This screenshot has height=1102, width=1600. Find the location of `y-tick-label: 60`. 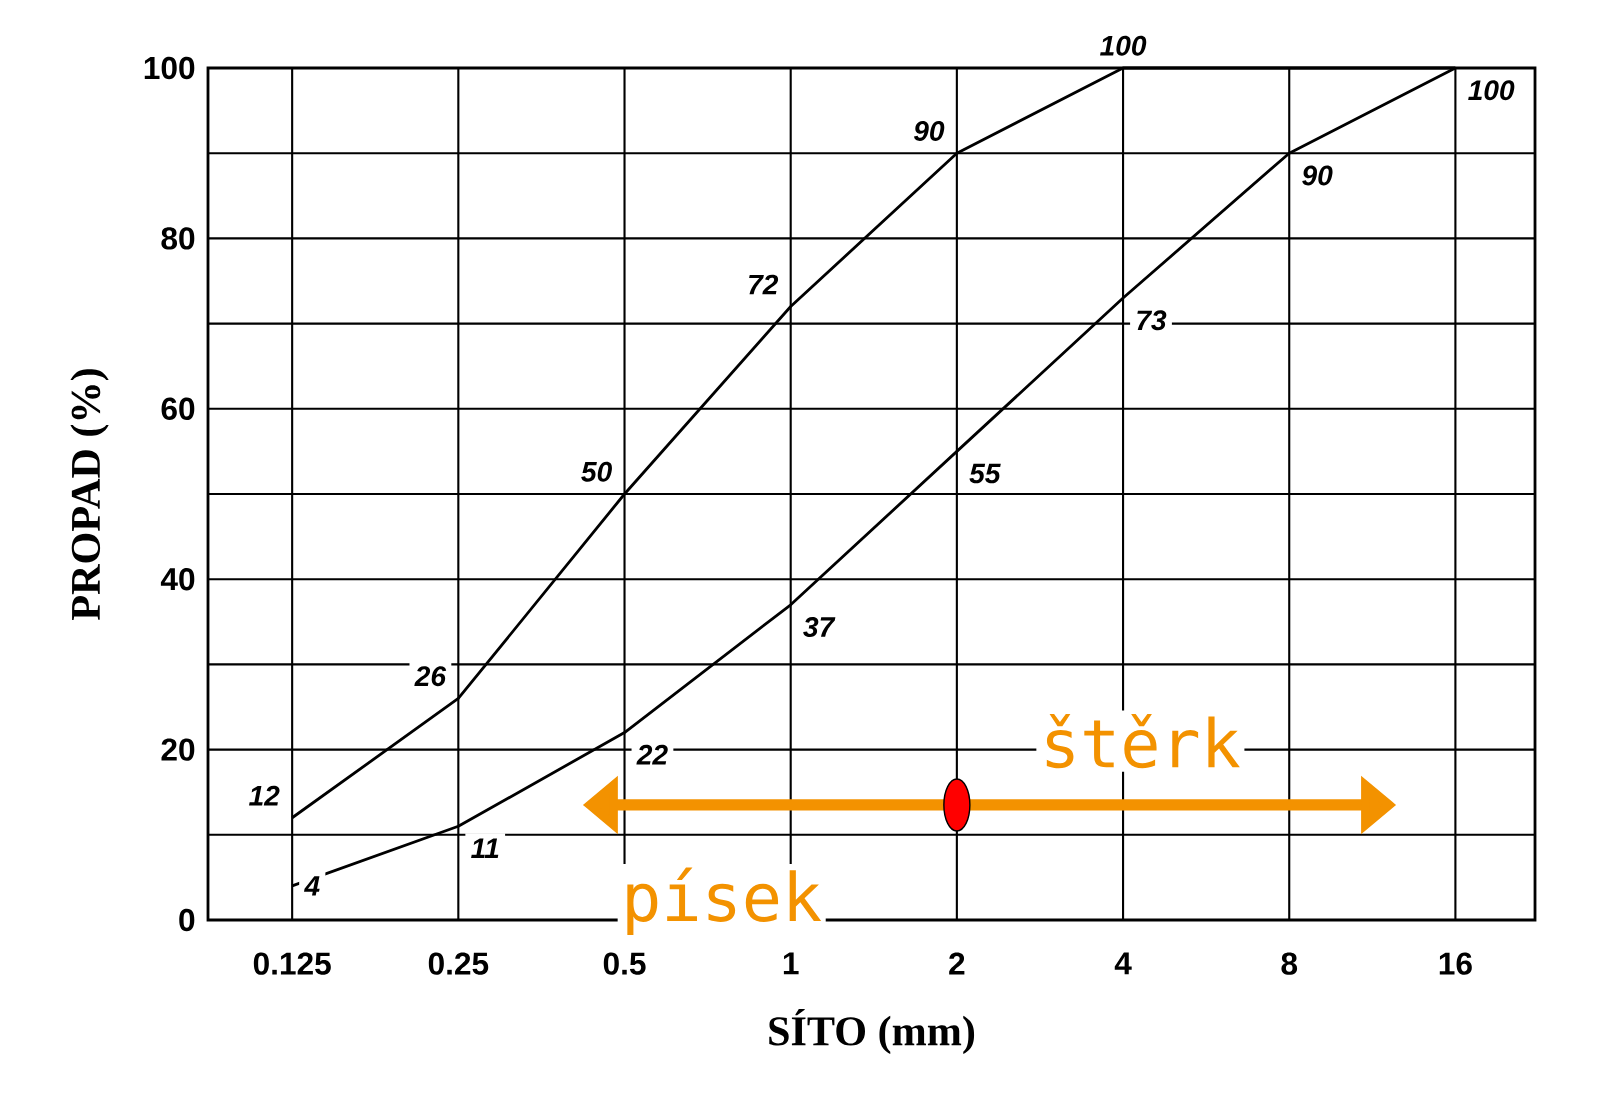

y-tick-label: 60 is located at coordinates (178, 409).